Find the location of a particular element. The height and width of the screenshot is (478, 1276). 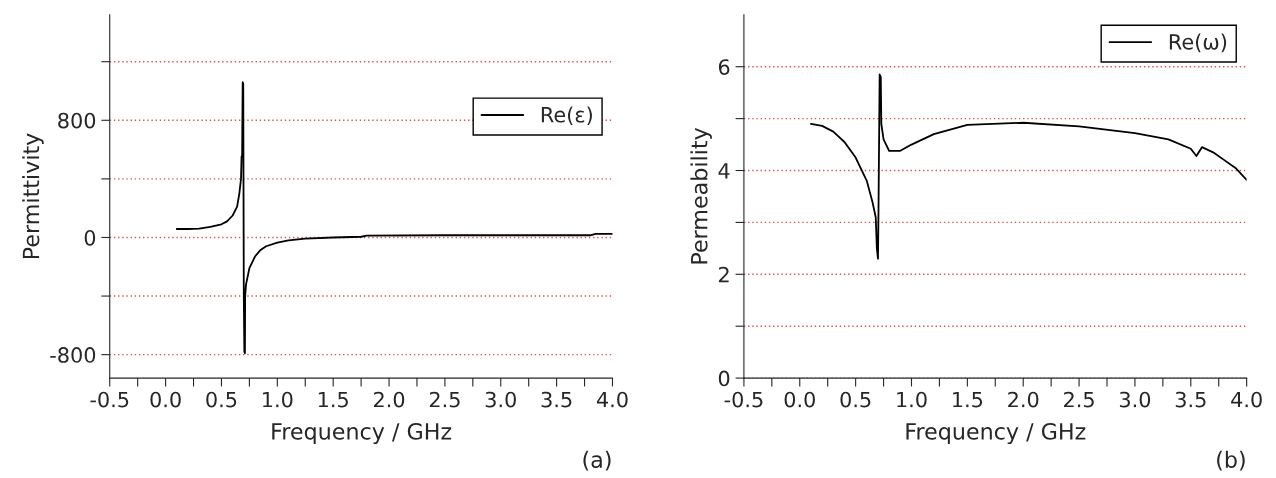

y-axis-title: Permeability is located at coordinates (701, 195).